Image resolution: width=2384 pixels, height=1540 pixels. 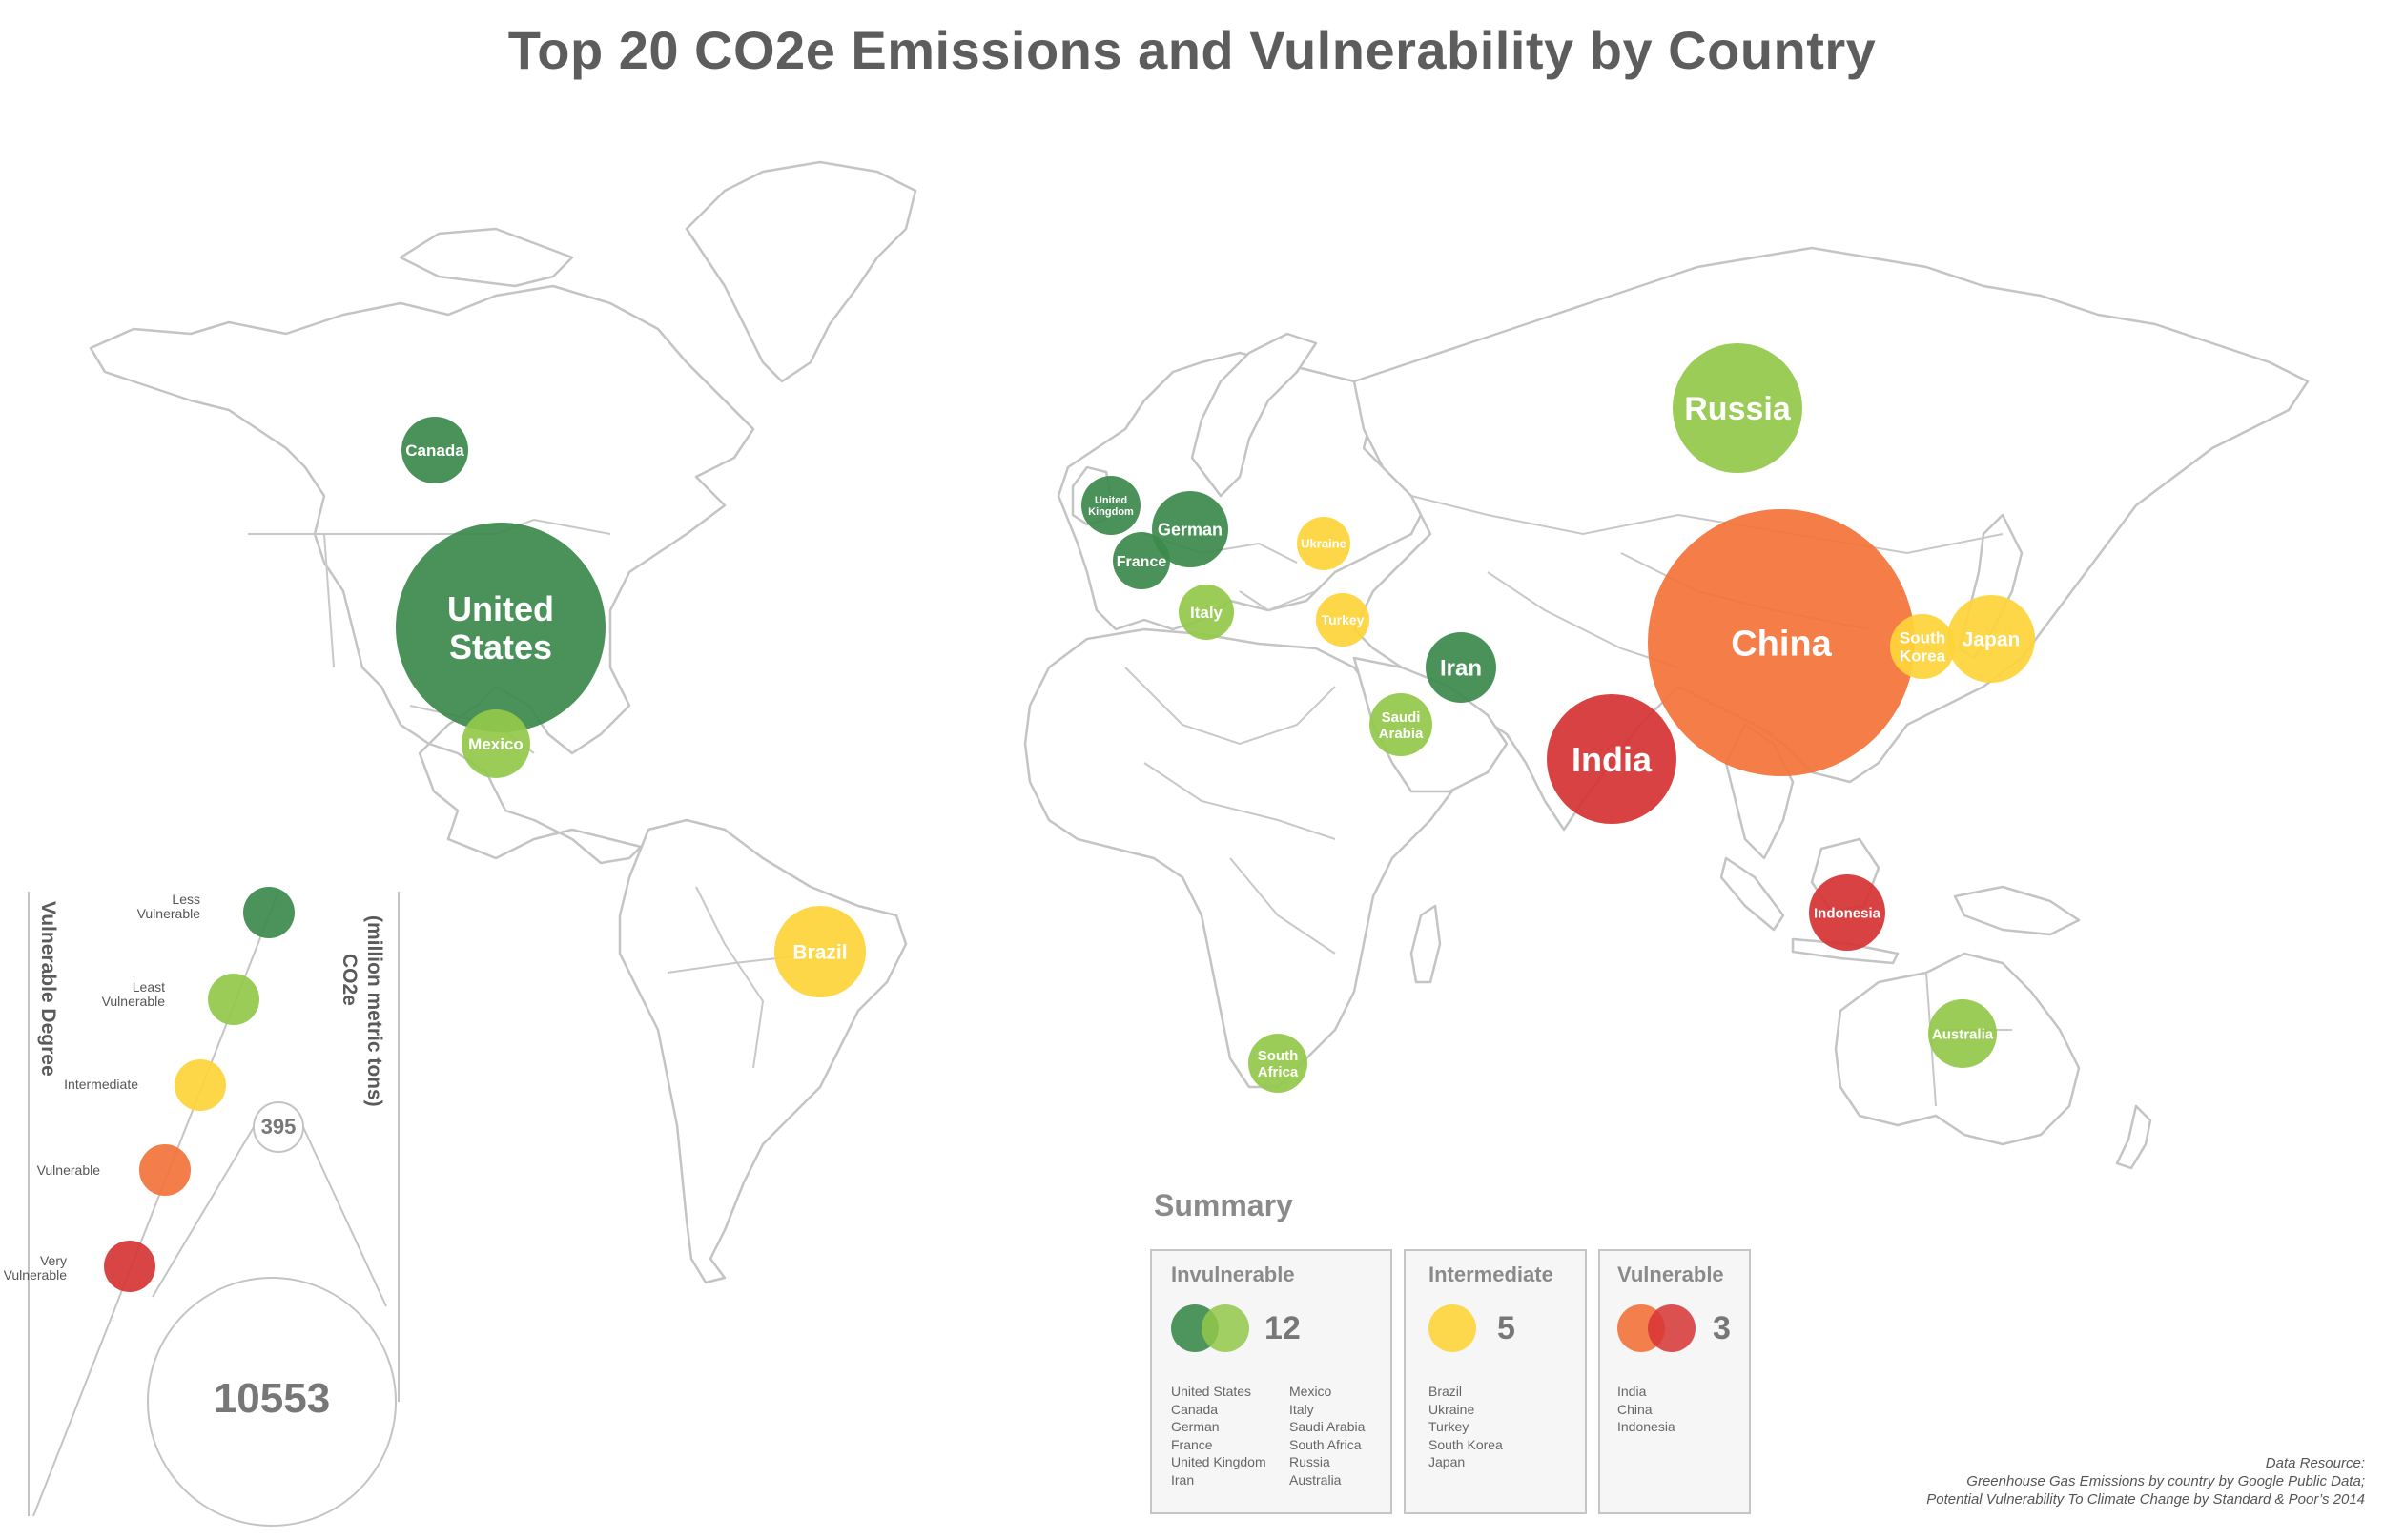 I want to click on greenland-outline, so click(x=801, y=271).